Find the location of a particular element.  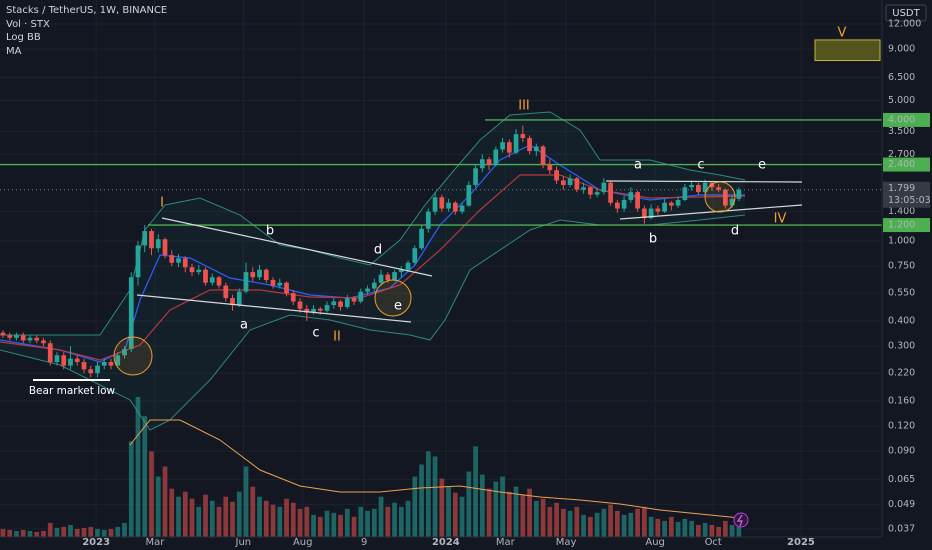

subwave-label: e is located at coordinates (762, 165).